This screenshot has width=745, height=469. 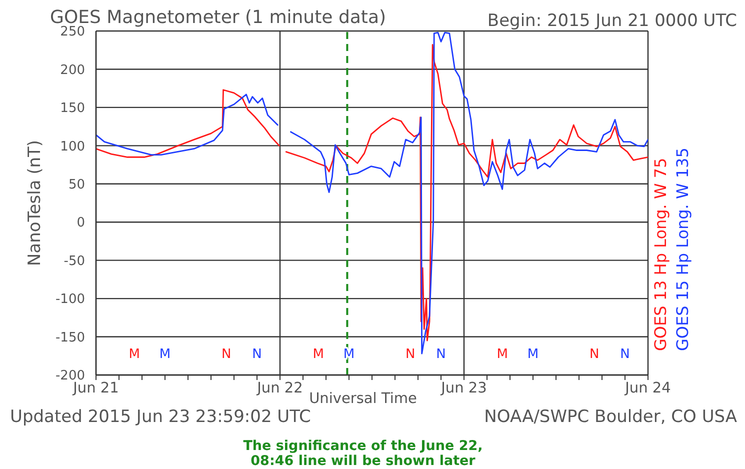 I want to click on x-tick-label: Jun 23, so click(x=463, y=388).